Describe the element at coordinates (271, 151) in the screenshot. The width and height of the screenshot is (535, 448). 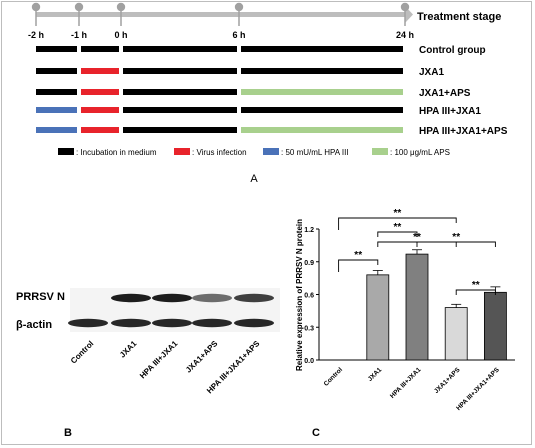
I see `legend-swatch-hpa` at that location.